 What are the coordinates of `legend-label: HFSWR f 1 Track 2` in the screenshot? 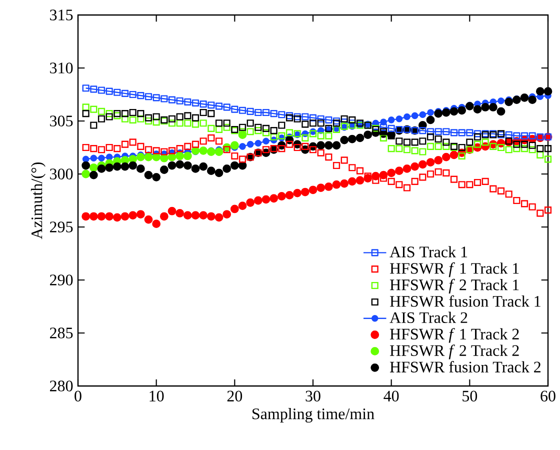 It's located at (454, 335).